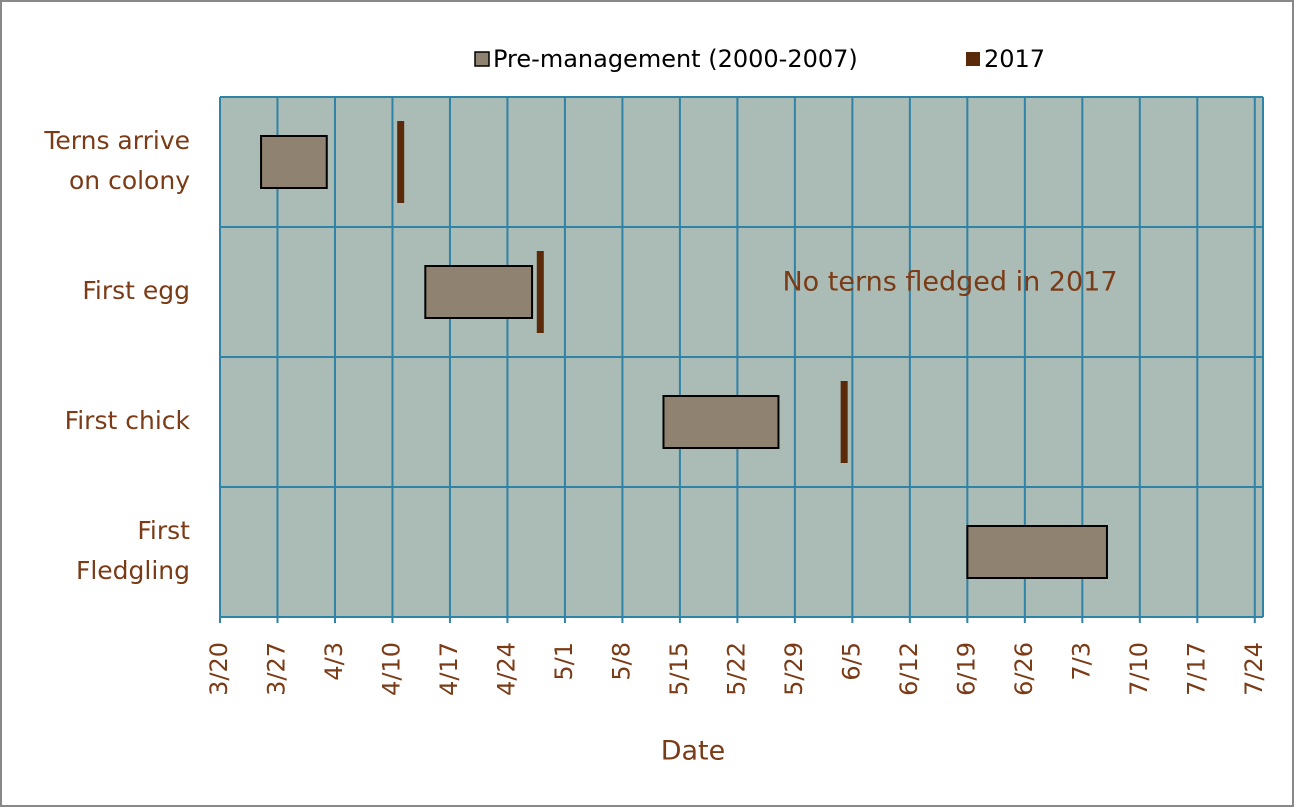  Describe the element at coordinates (675, 59) in the screenshot. I see `legend-label: Pre-management (2000-2007)` at that location.